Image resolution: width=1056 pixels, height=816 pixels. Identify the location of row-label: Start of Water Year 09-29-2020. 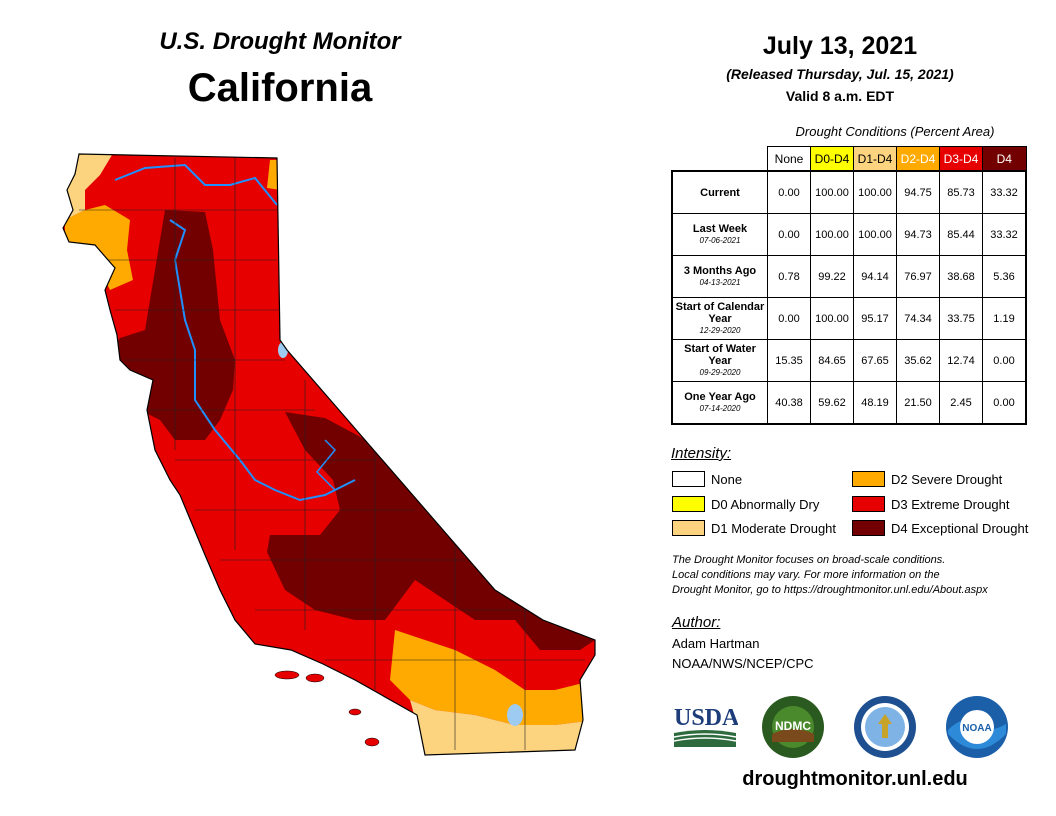
(719, 360).